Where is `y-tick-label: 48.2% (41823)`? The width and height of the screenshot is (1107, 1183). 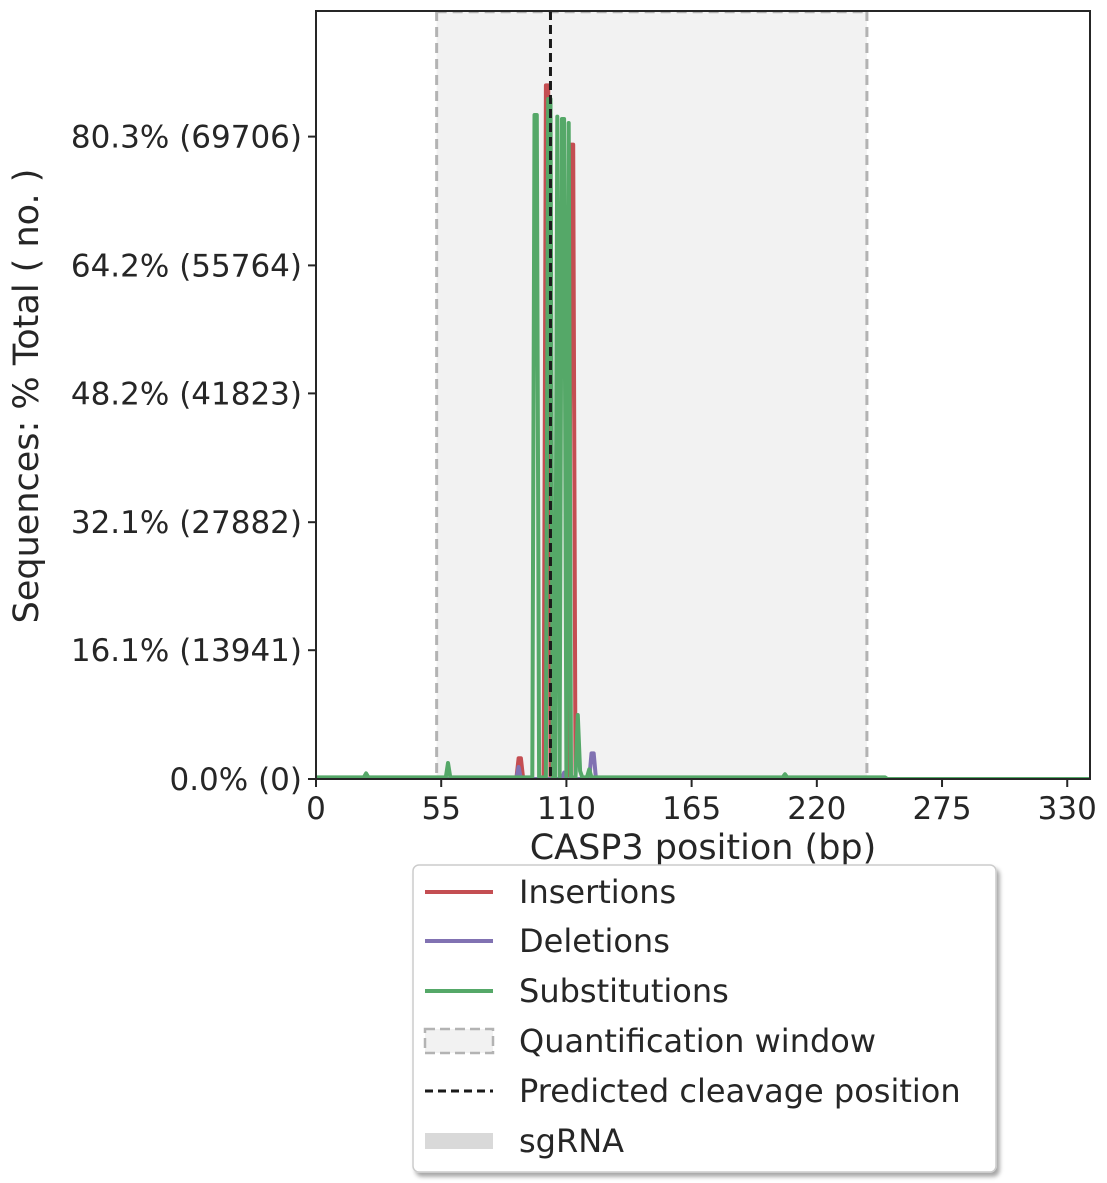
y-tick-label: 48.2% (41823) is located at coordinates (186, 394).